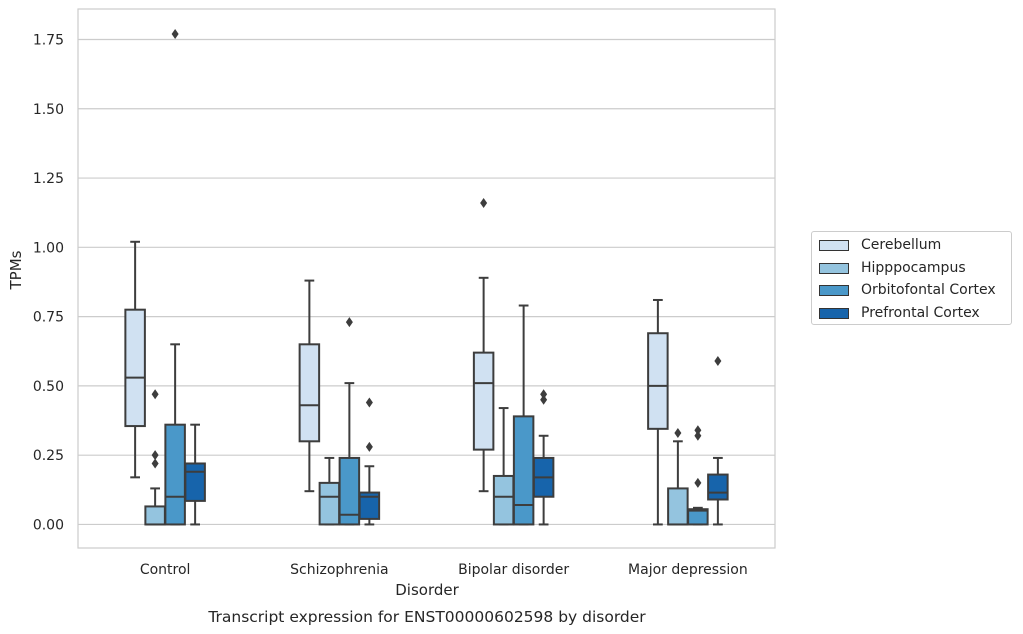  Describe the element at coordinates (165, 570) in the screenshot. I see `x-tick-label: Control` at that location.